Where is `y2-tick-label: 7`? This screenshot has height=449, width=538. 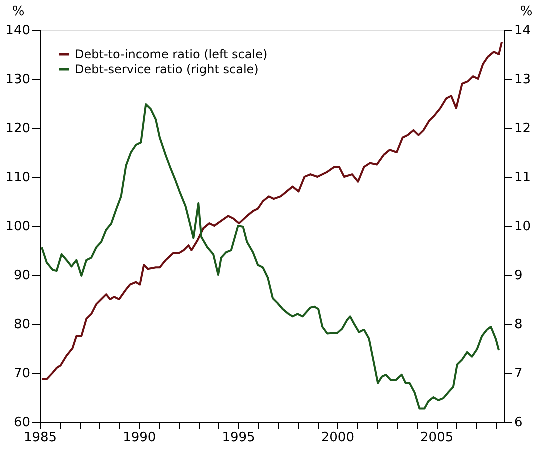
y2-tick-label: 7 is located at coordinates (518, 374).